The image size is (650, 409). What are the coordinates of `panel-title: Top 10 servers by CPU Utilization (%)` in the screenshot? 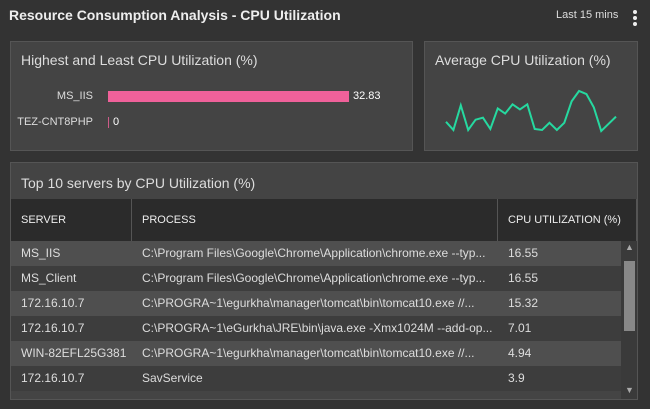 It's located at (138, 183).